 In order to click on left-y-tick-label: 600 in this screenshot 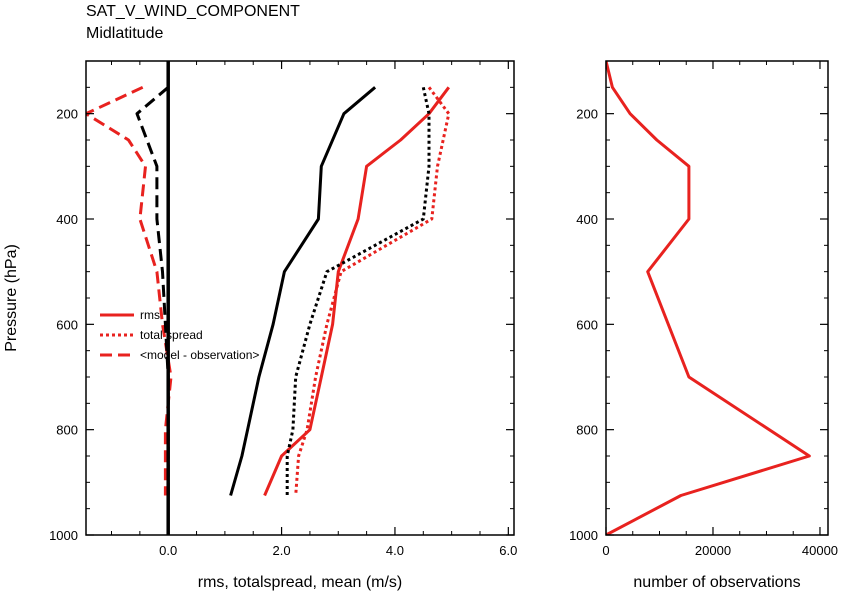, I will do `click(67, 324)`.